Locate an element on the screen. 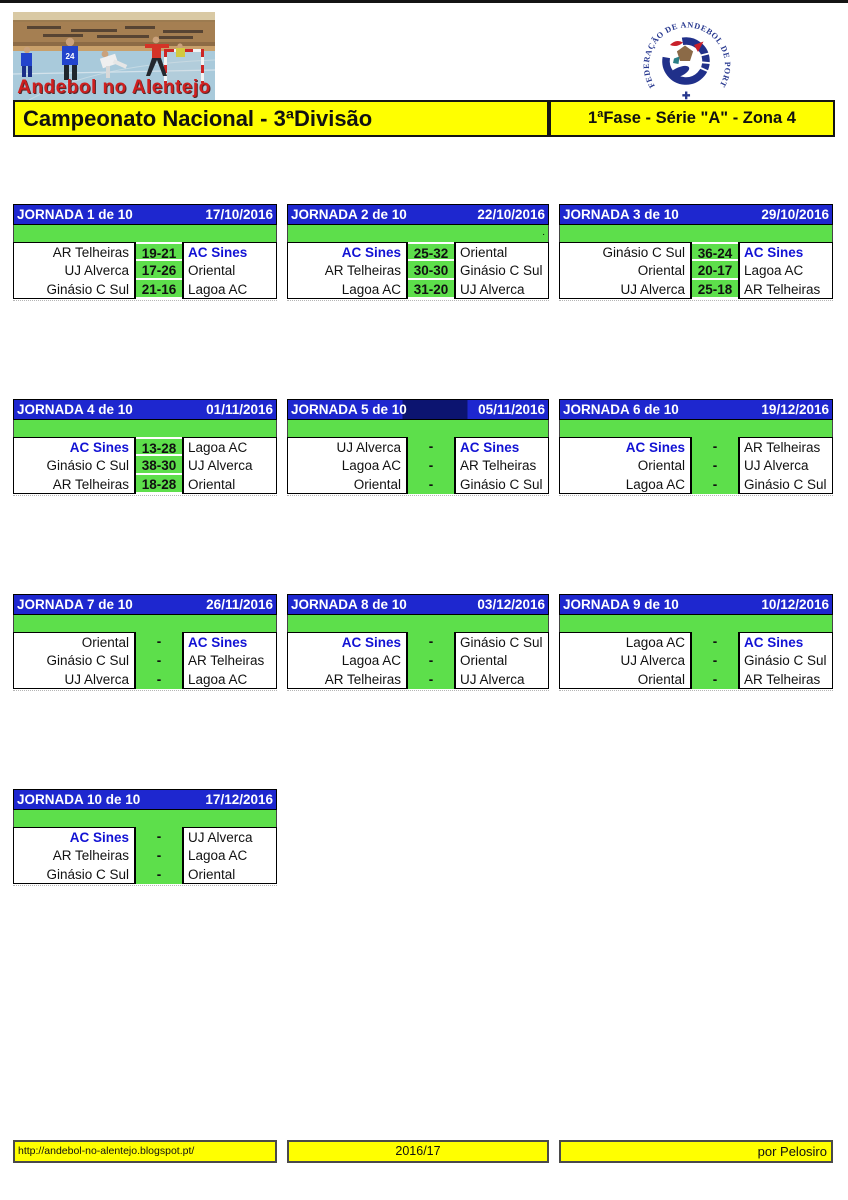 This screenshot has width=848, height=1200. match-row: Oriental - AC Sines is located at coordinates (145, 641).